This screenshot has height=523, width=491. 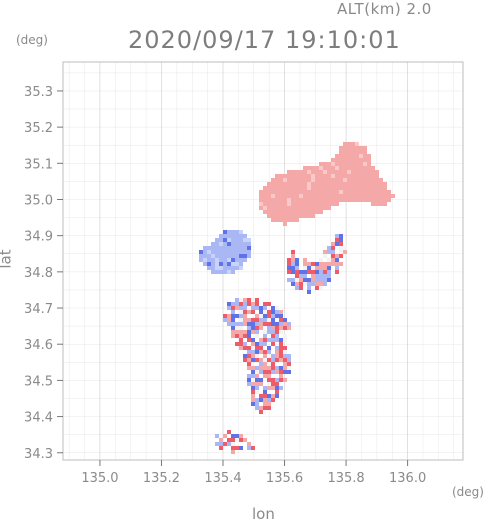 What do you see at coordinates (263, 514) in the screenshot?
I see `x-axis-label: lon` at bounding box center [263, 514].